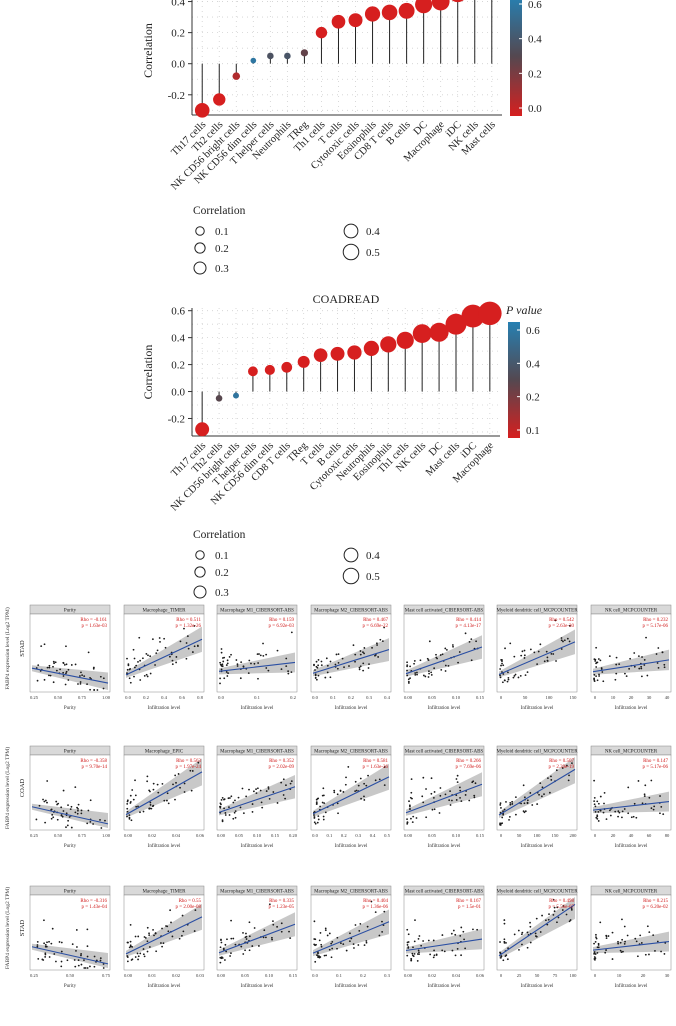 Image resolution: width=676 pixels, height=1026 pixels. What do you see at coordinates (257, 752) in the screenshot?
I see `panel-title: Macrophage M1_CIBERSORT-ABS` at bounding box center [257, 752].